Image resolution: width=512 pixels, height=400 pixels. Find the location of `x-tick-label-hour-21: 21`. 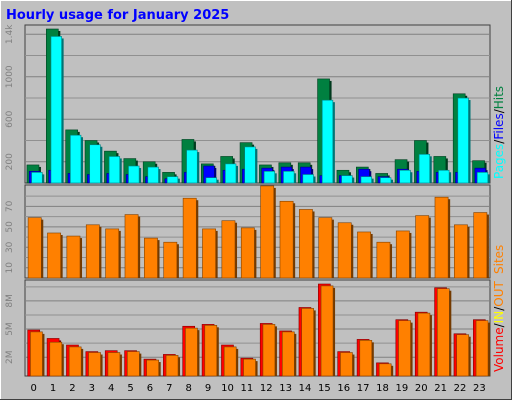

x-tick-label-hour-21: 21 is located at coordinates (440, 388).